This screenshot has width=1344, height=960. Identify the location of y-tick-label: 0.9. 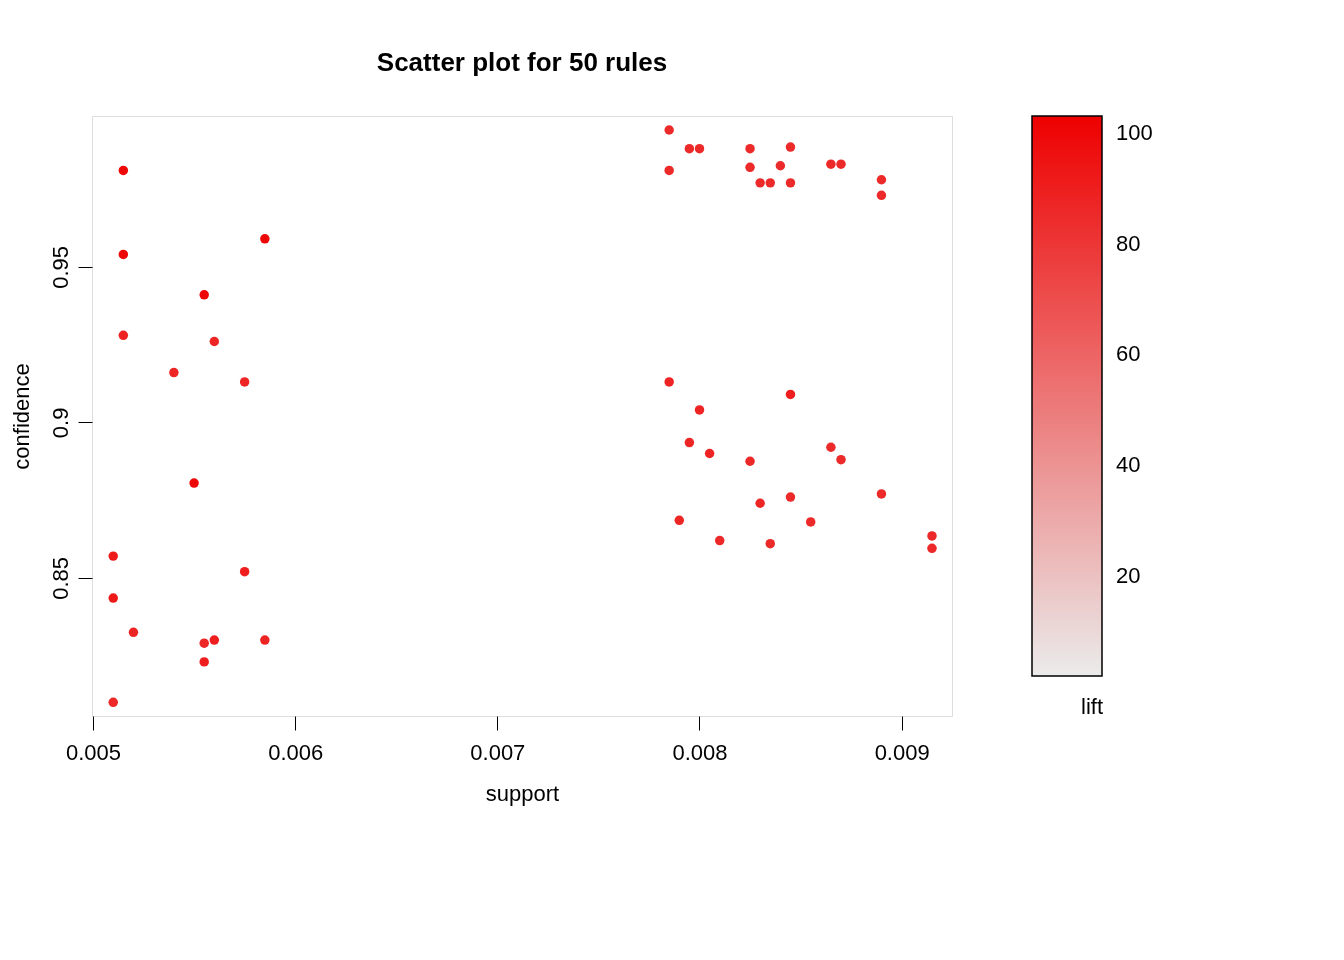
(60, 423).